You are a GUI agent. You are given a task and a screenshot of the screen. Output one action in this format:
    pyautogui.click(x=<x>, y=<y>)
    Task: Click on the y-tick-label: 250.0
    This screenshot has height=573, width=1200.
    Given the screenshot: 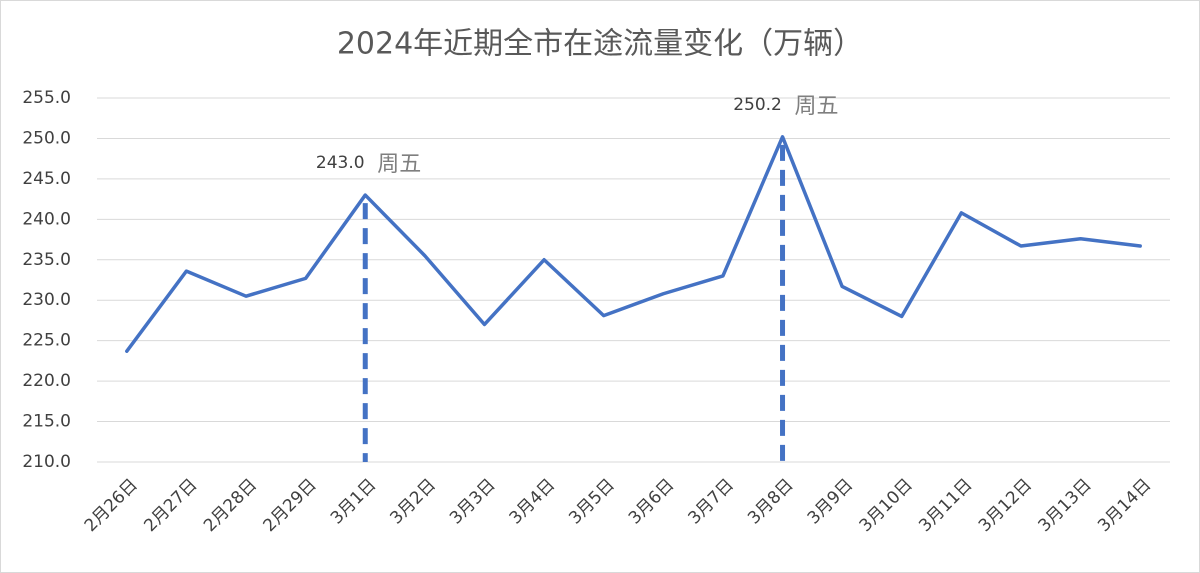 What is the action you would take?
    pyautogui.click(x=46, y=138)
    